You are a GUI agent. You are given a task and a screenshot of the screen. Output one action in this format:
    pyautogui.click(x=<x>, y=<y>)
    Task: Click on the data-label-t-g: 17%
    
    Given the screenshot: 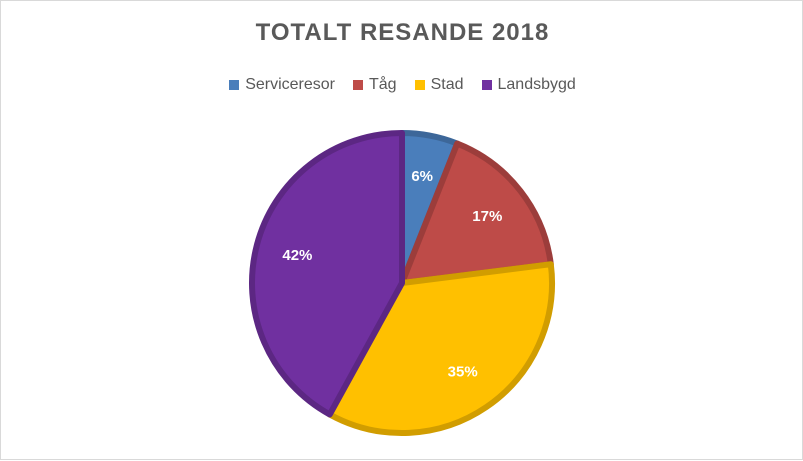 What is the action you would take?
    pyautogui.click(x=487, y=216)
    